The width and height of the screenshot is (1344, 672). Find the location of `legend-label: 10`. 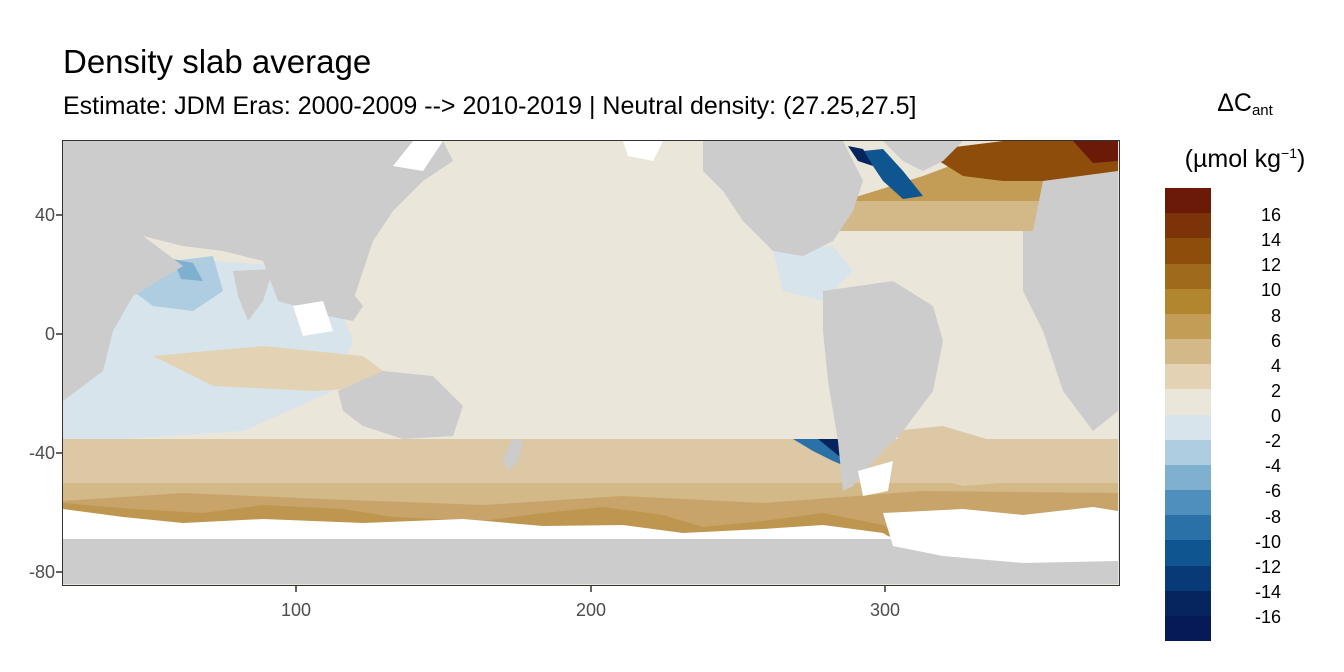

legend-label: 10 is located at coordinates (1270, 290).